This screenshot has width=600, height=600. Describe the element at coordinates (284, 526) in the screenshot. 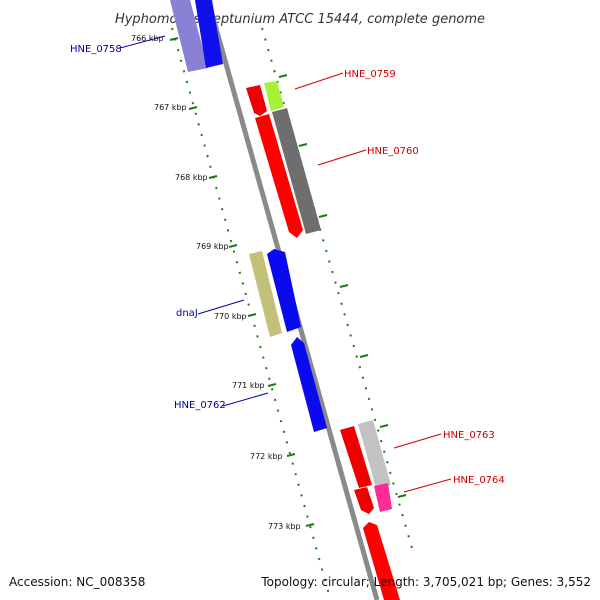

I see `tick-label-773: 773 kbp` at that location.